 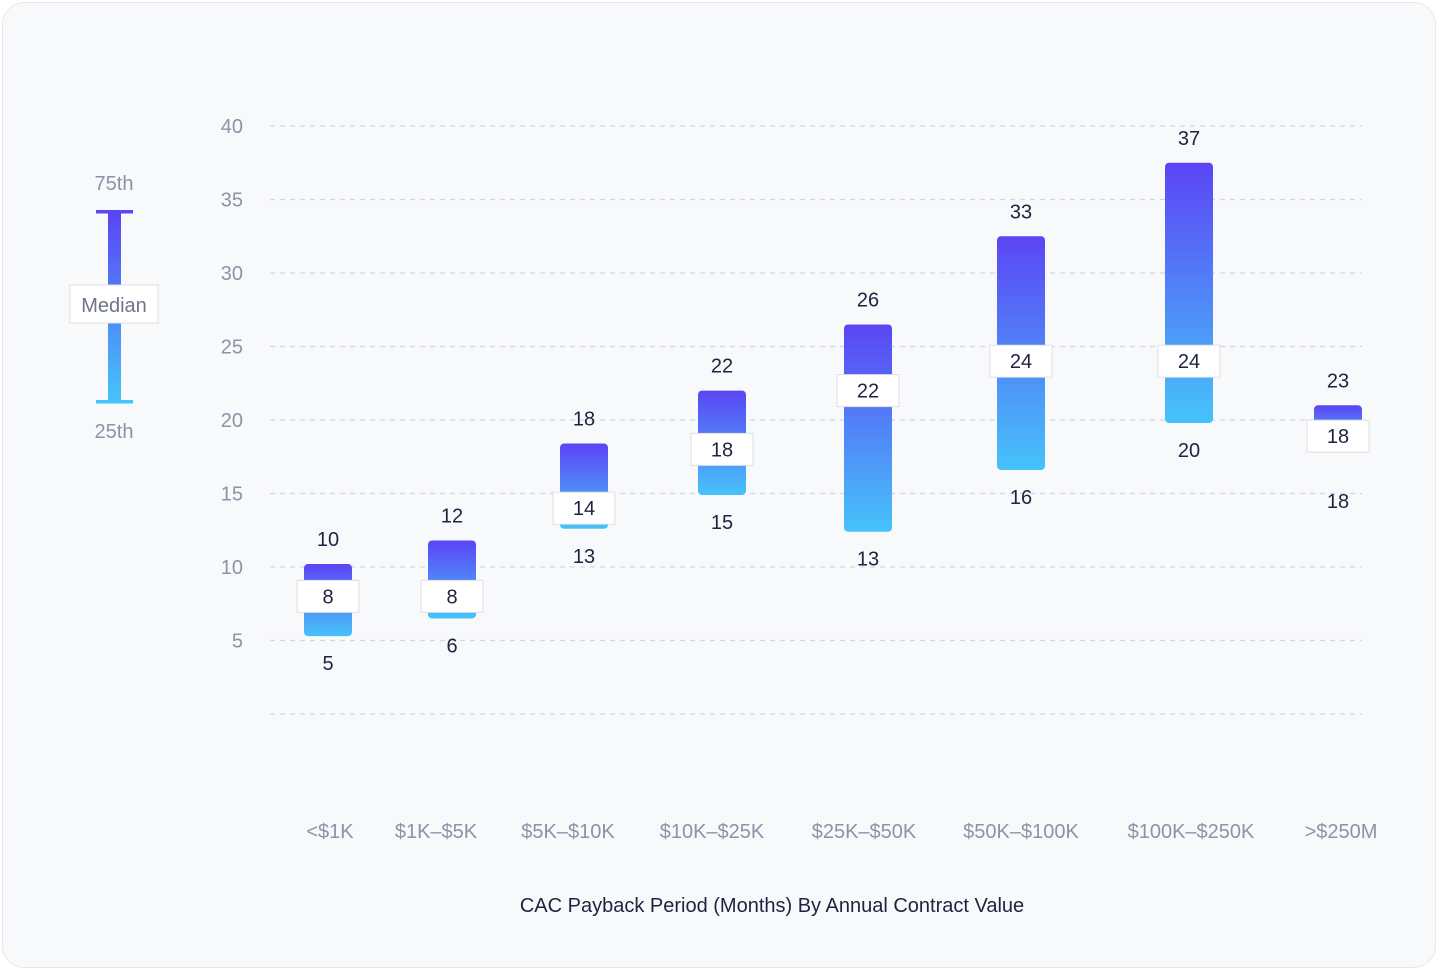 I want to click on x-category-label: $100K–$250K, so click(x=1191, y=832).